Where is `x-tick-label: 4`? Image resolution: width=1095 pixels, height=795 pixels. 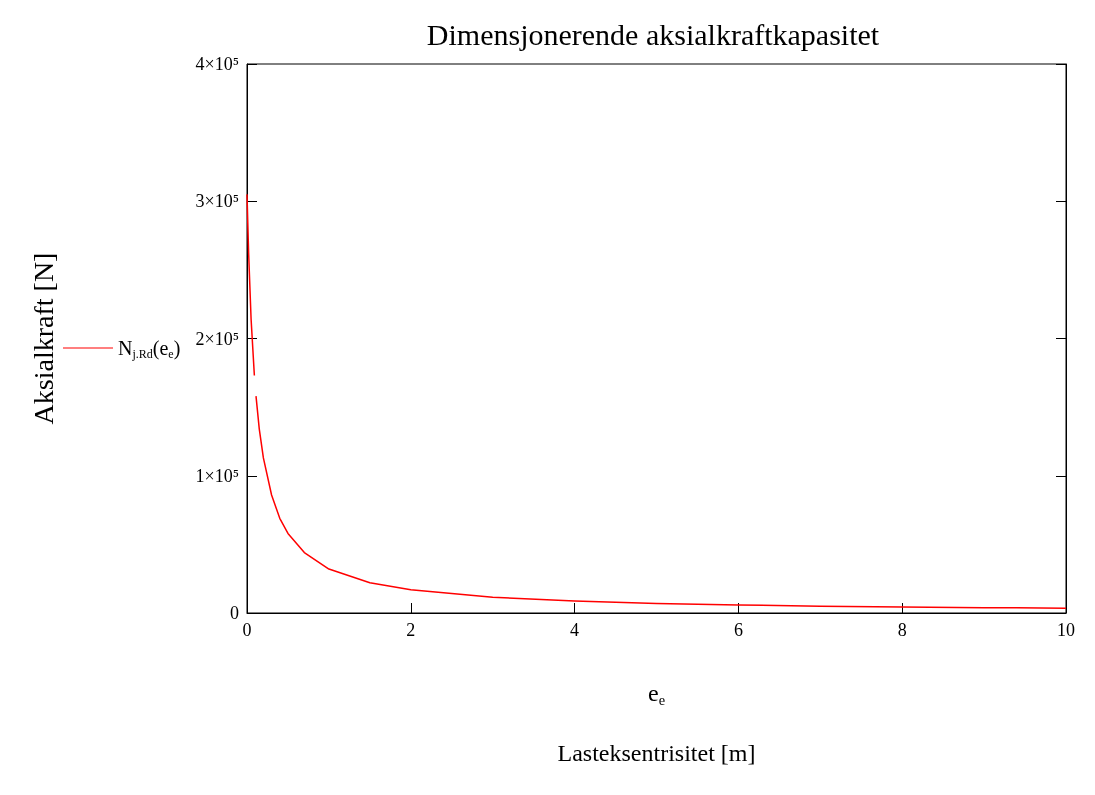 x-tick-label: 4 is located at coordinates (575, 630).